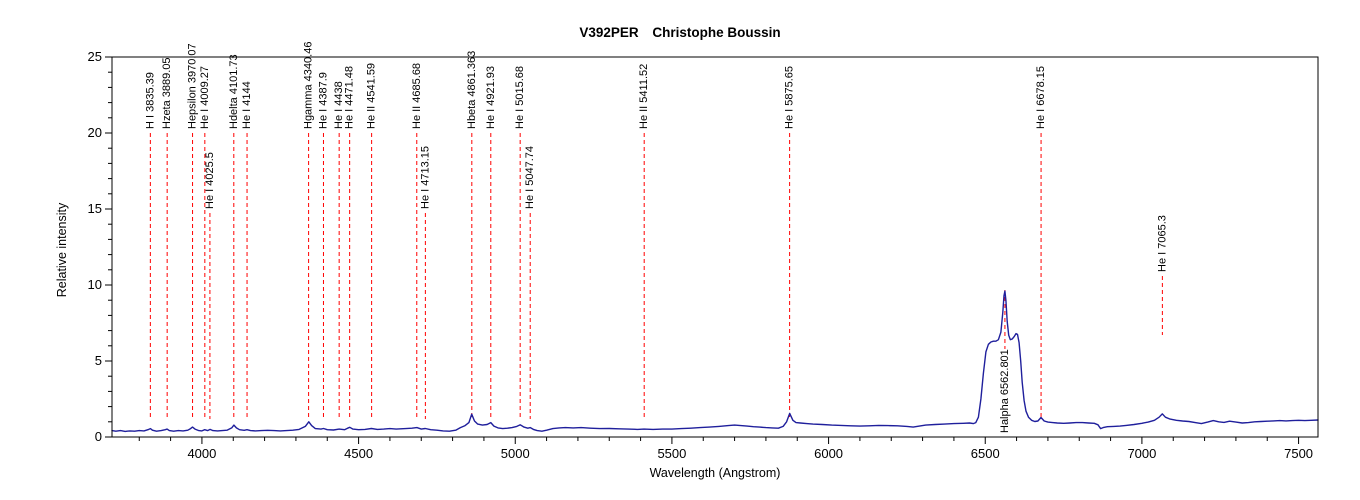  What do you see at coordinates (671, 453) in the screenshot?
I see `x-tick-label: 5500` at bounding box center [671, 453].